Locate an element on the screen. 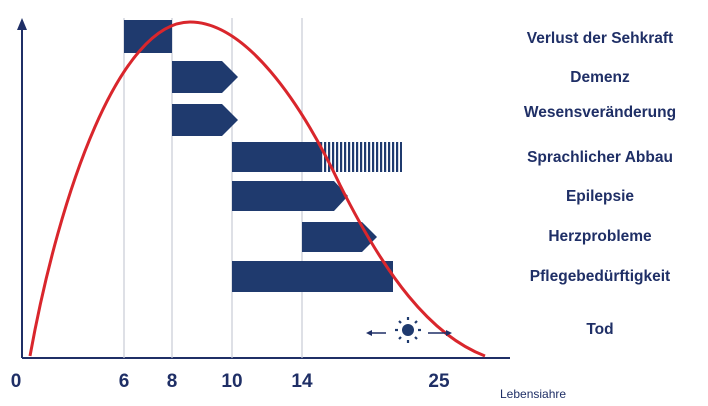 This screenshot has width=708, height=406. label-sprachlich: Sprachlicher Abbau is located at coordinates (600, 157).